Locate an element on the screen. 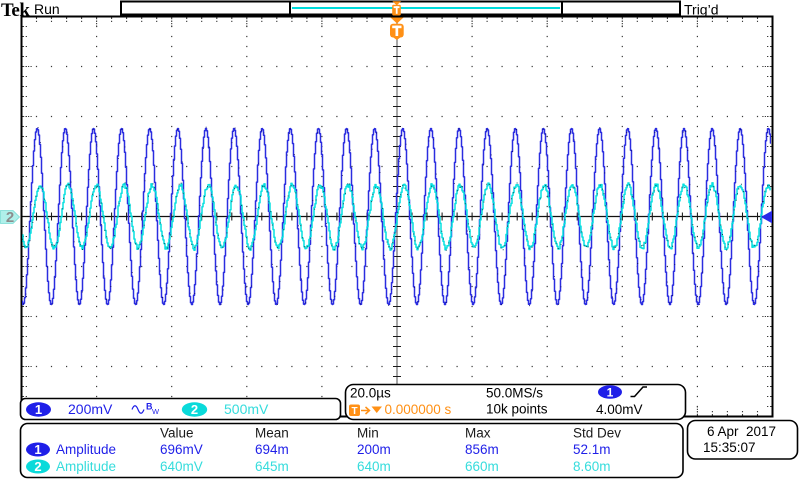 This screenshot has height=480, width=801. svg-text: 4.00mV is located at coordinates (619, 409).